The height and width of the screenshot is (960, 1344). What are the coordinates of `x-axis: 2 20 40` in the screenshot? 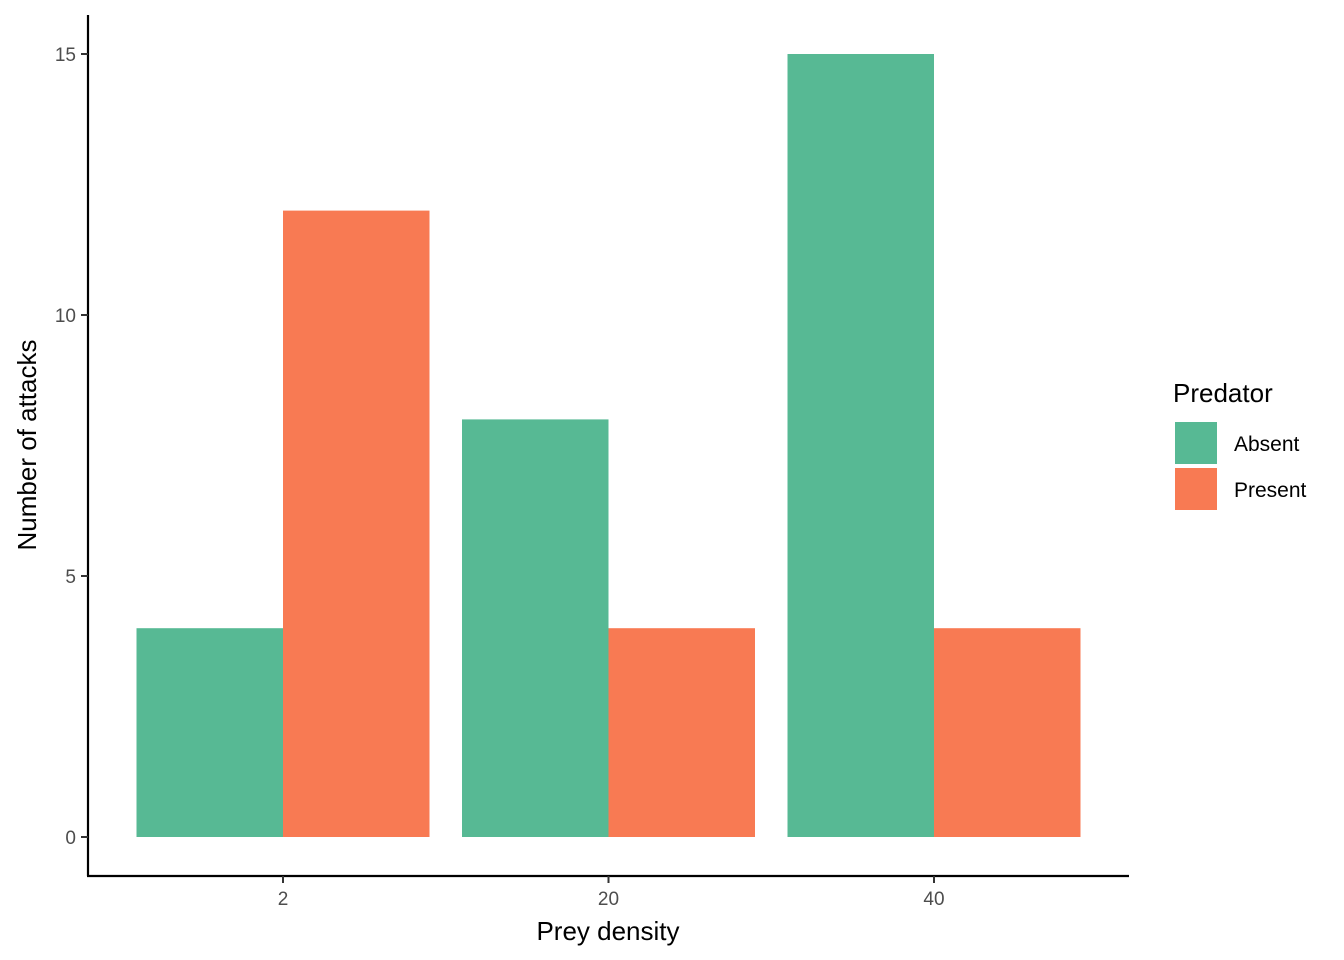 It's located at (608, 892).